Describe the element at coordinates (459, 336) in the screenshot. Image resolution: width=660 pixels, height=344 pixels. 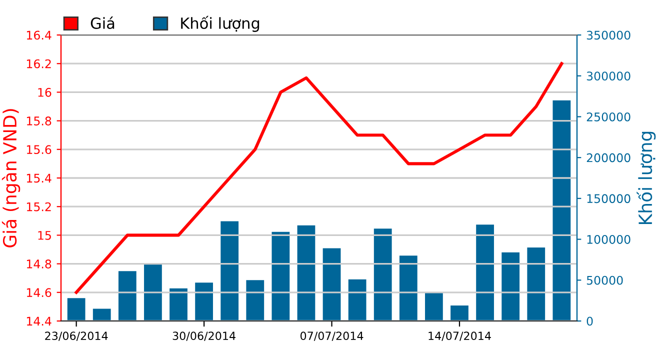
I see `x-tick-label: 14/07/2014` at that location.